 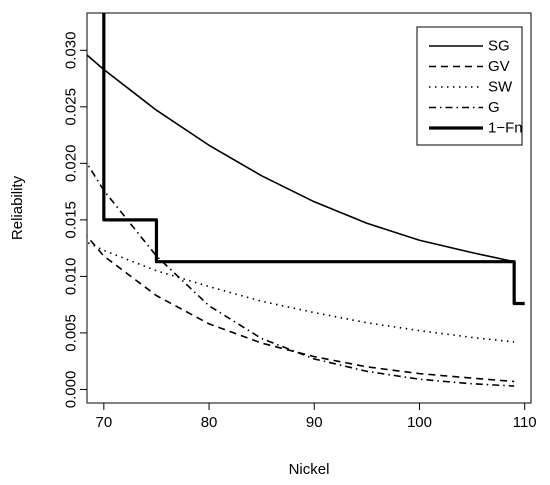 I want to click on legend-label-gv: GV, so click(x=499, y=66).